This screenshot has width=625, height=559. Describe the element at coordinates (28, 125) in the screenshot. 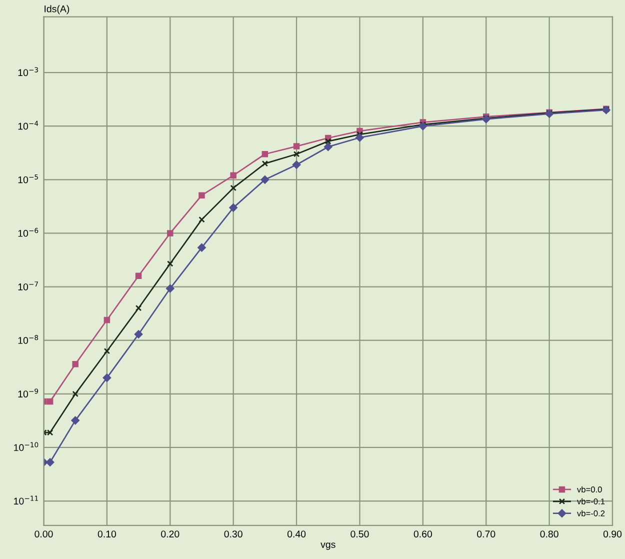

I see `y-tick-label: 10$^{−4}$` at that location.